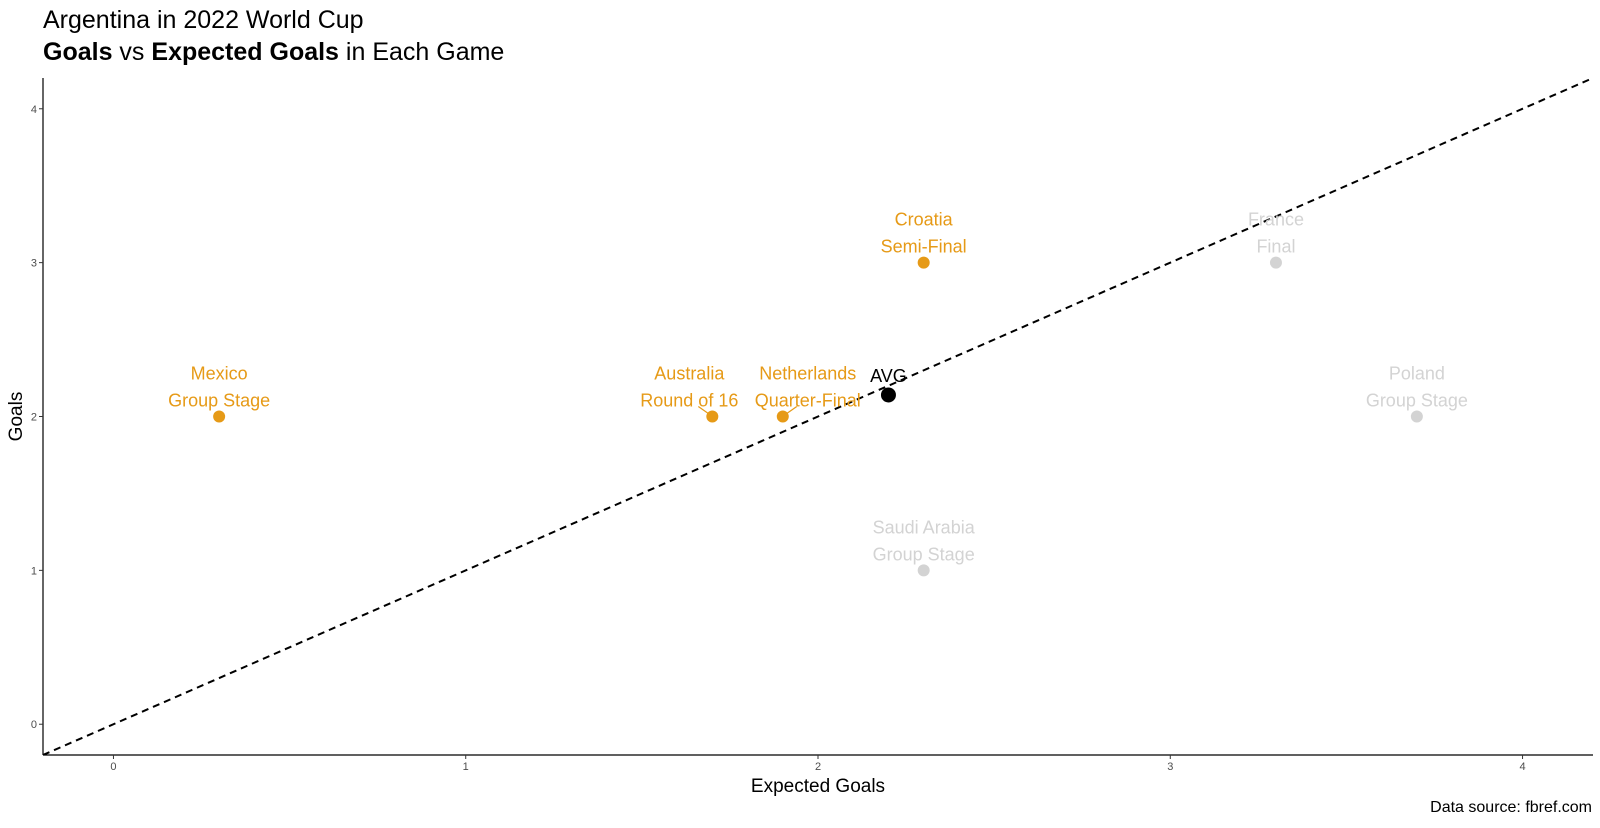 This screenshot has width=1600, height=828. Describe the element at coordinates (808, 401) in the screenshot. I see `point-label-stage: Quarter-Final` at that location.